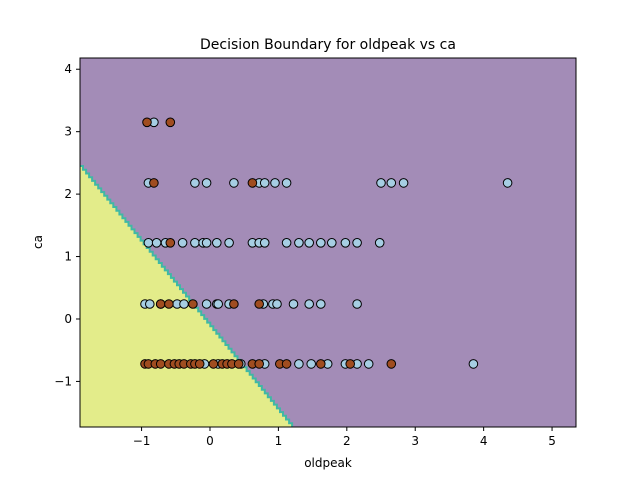  Describe the element at coordinates (347, 441) in the screenshot. I see `x-tick-label: 2` at that location.